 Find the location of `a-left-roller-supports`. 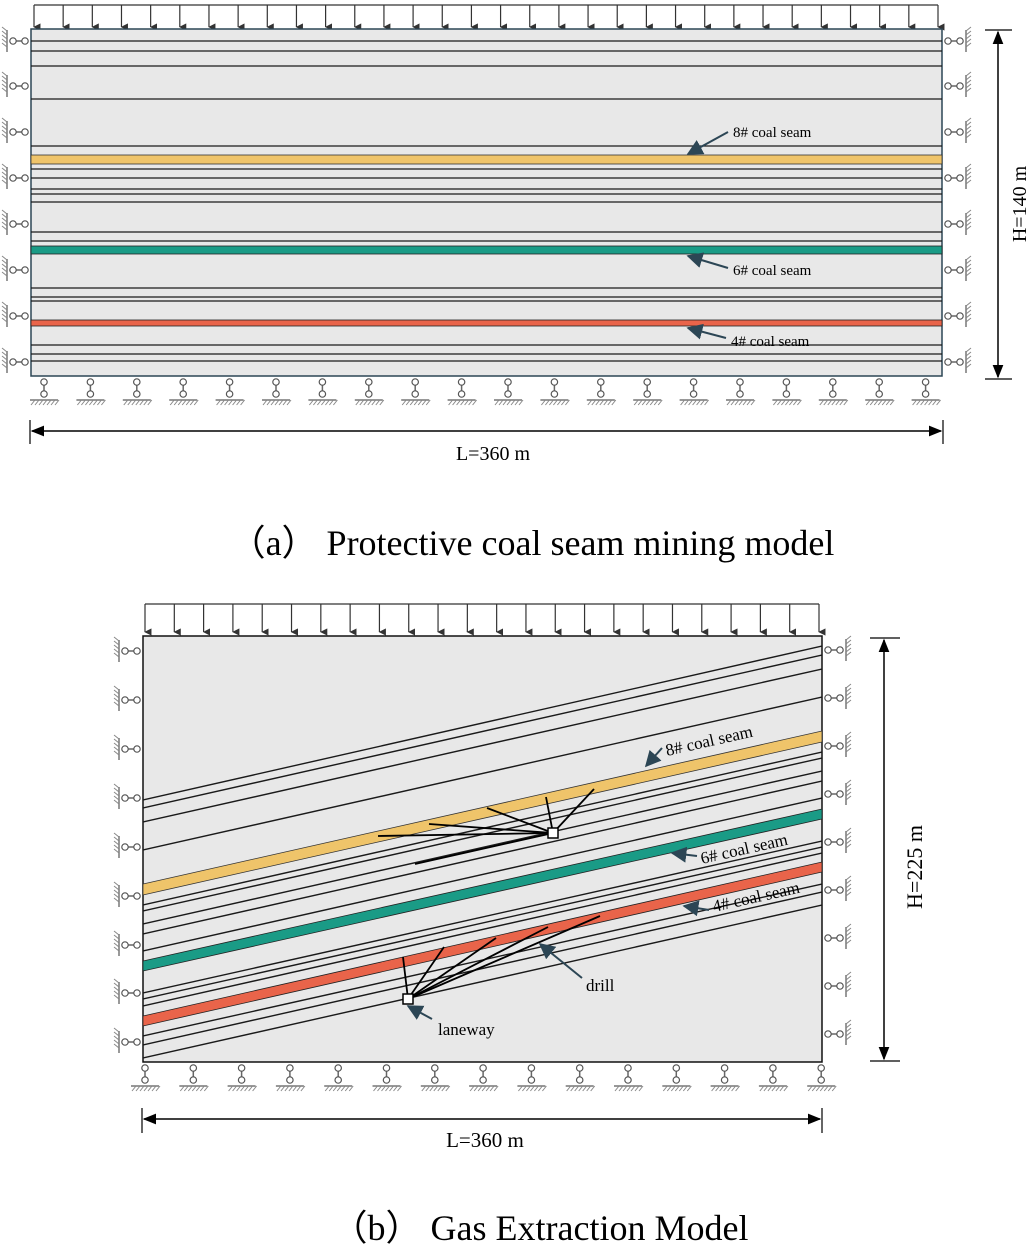

a-left-roller-supports is located at coordinates (15, 199).